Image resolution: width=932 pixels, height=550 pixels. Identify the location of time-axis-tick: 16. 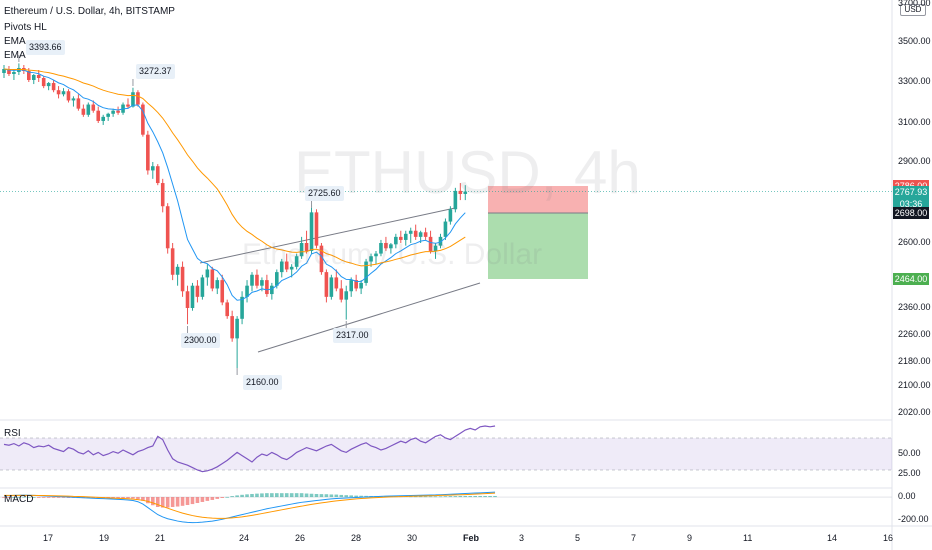
(888, 538).